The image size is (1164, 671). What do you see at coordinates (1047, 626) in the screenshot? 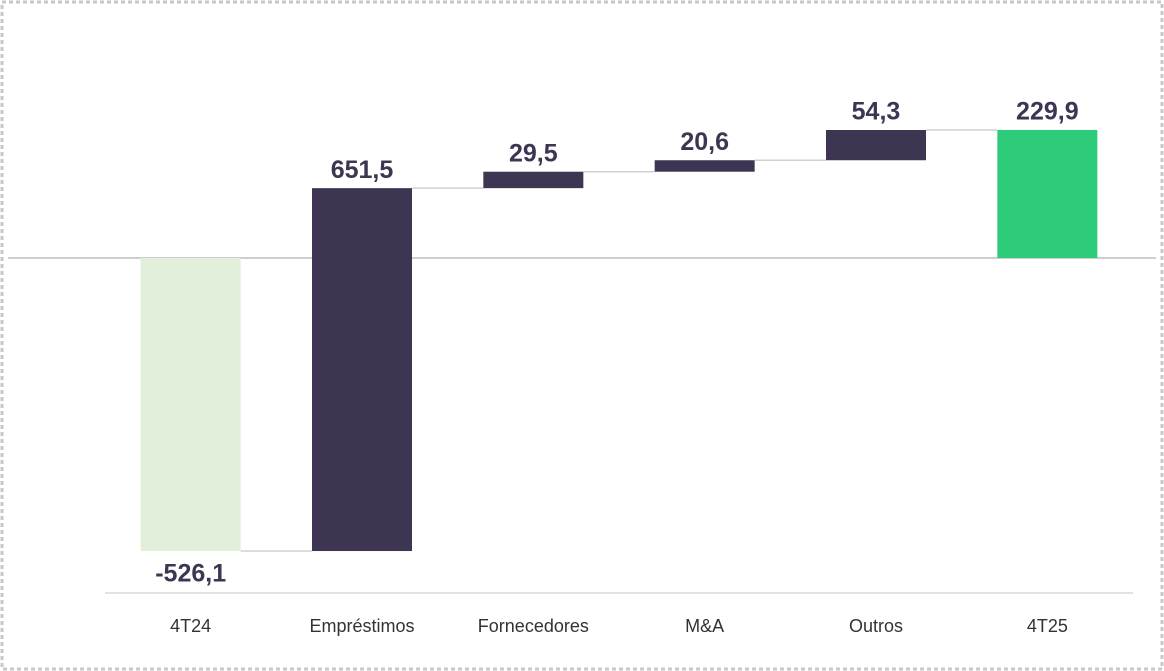
I see `x-tick-label: 4T25` at bounding box center [1047, 626].